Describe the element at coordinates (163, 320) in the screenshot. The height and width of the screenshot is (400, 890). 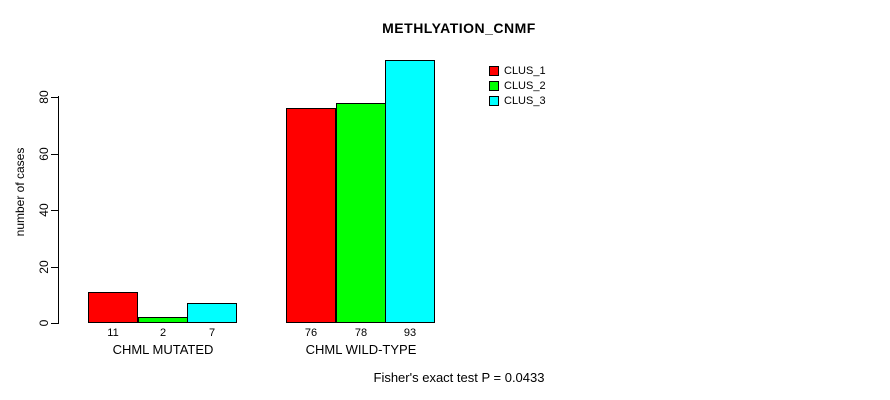
I see `bar-clus_2-group1` at that location.